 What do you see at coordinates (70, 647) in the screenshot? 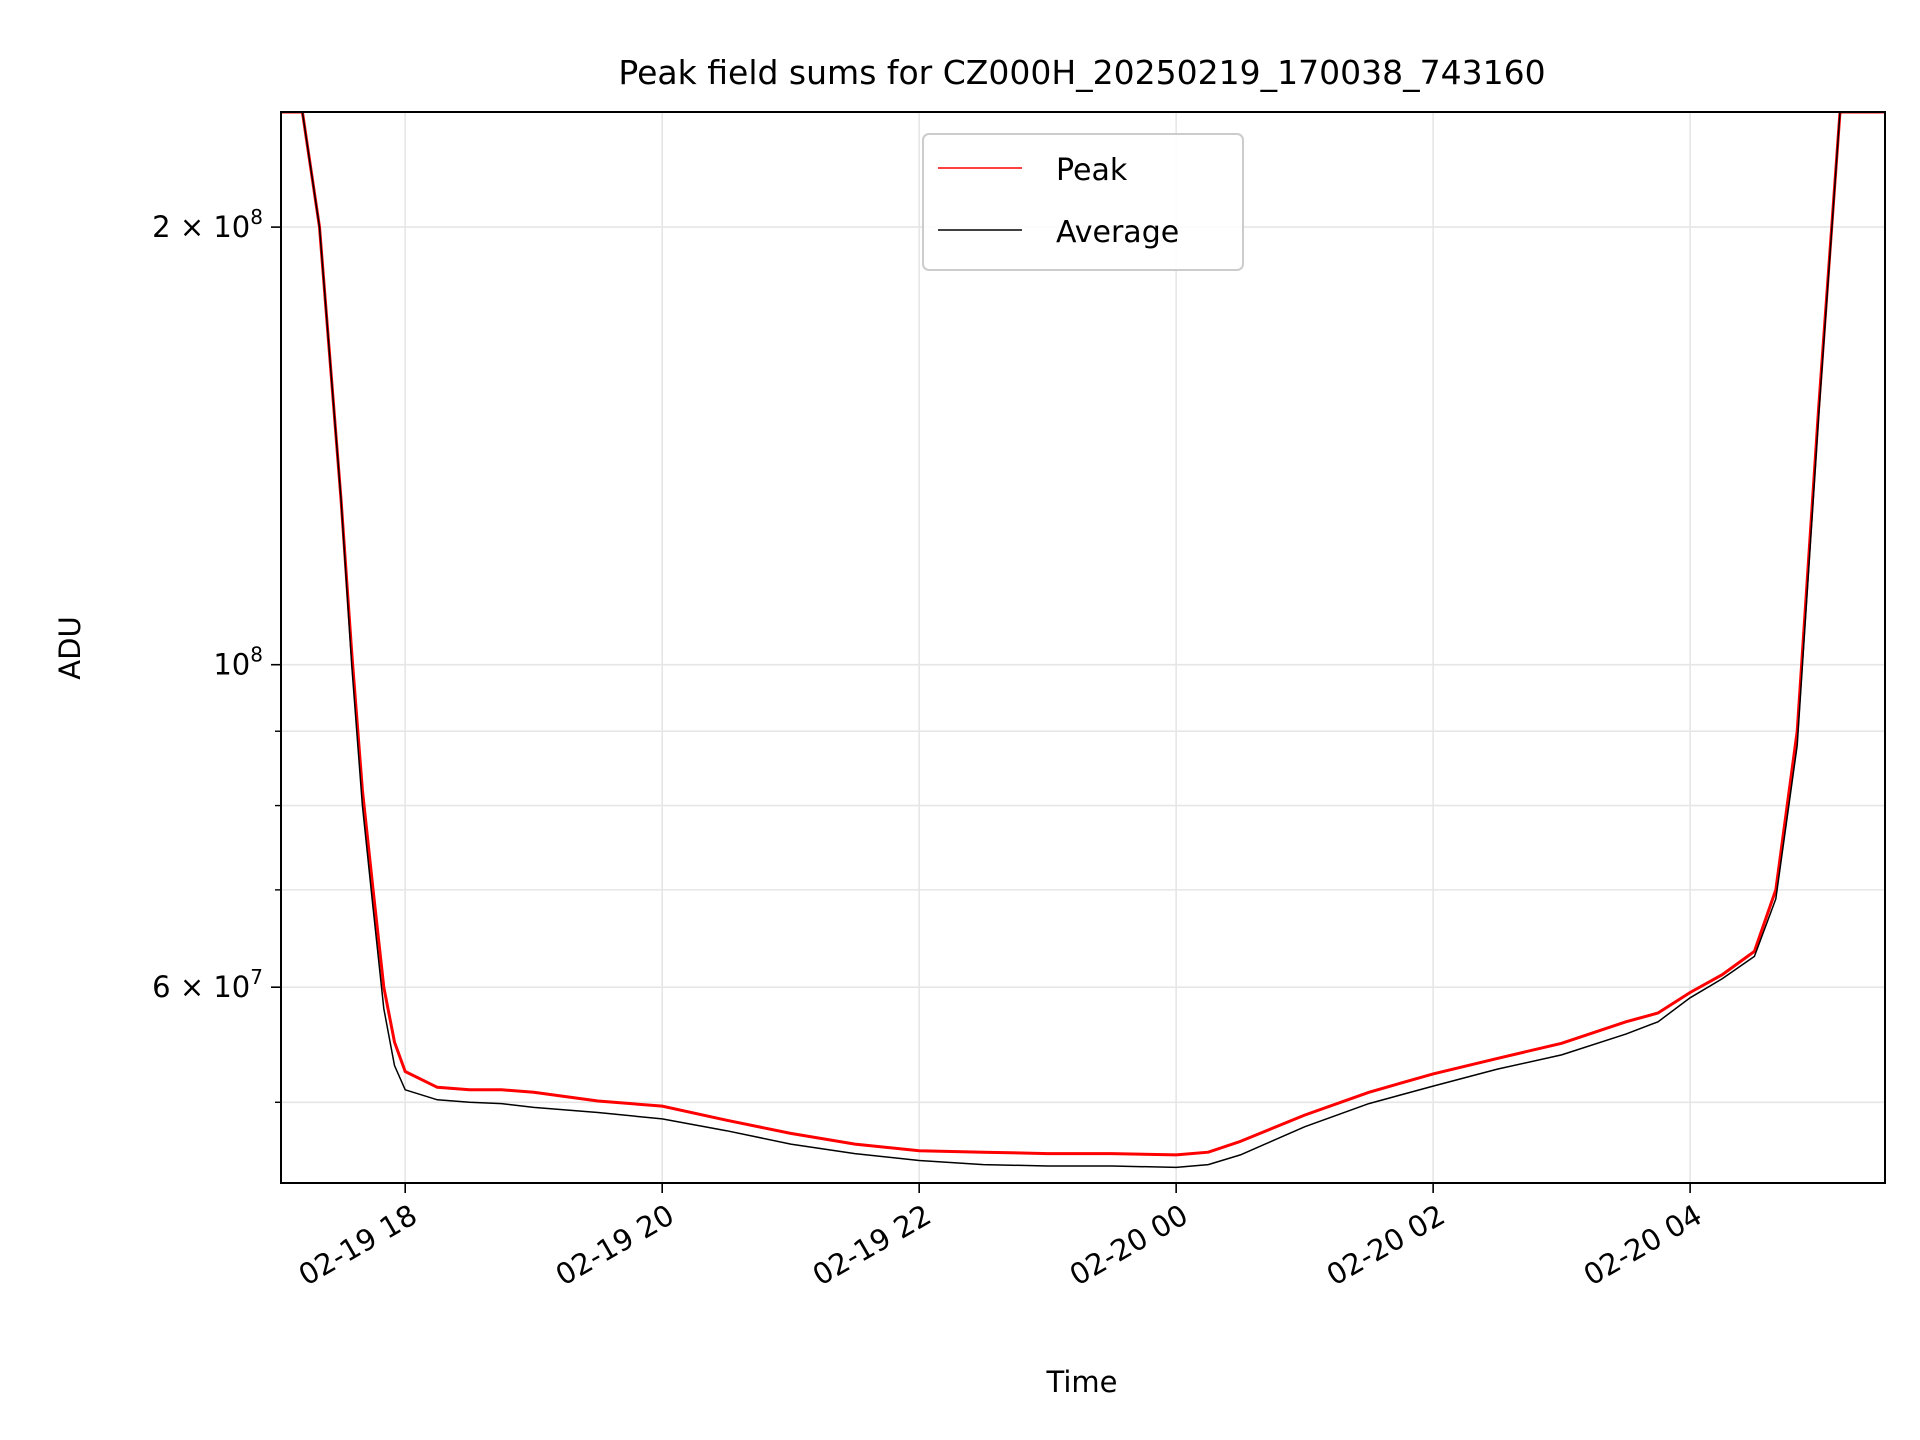
I see `y-axis-label: ADU` at bounding box center [70, 647].